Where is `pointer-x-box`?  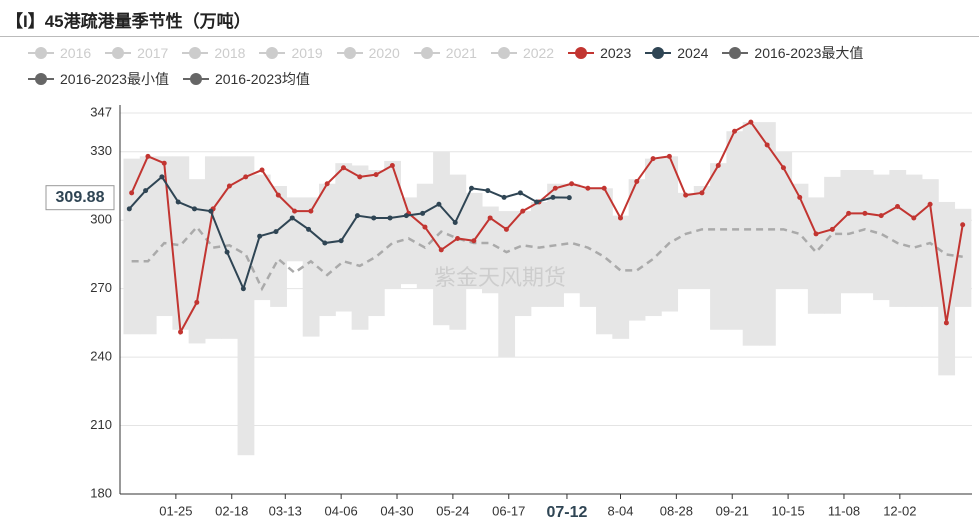
pointer-x-box is located at coordinates (566, 512).